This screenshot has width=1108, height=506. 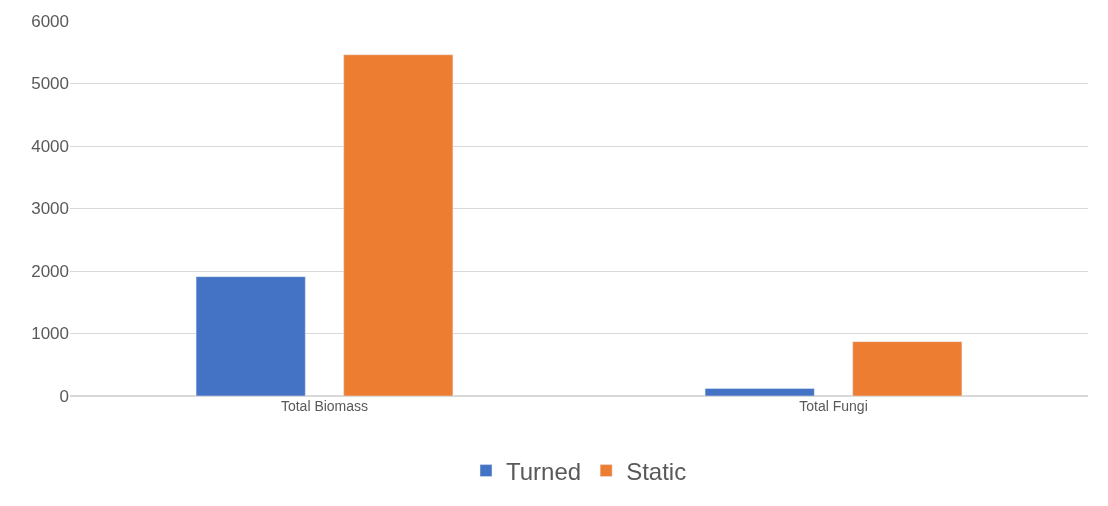 What do you see at coordinates (656, 471) in the screenshot?
I see `legend-label: Static` at bounding box center [656, 471].